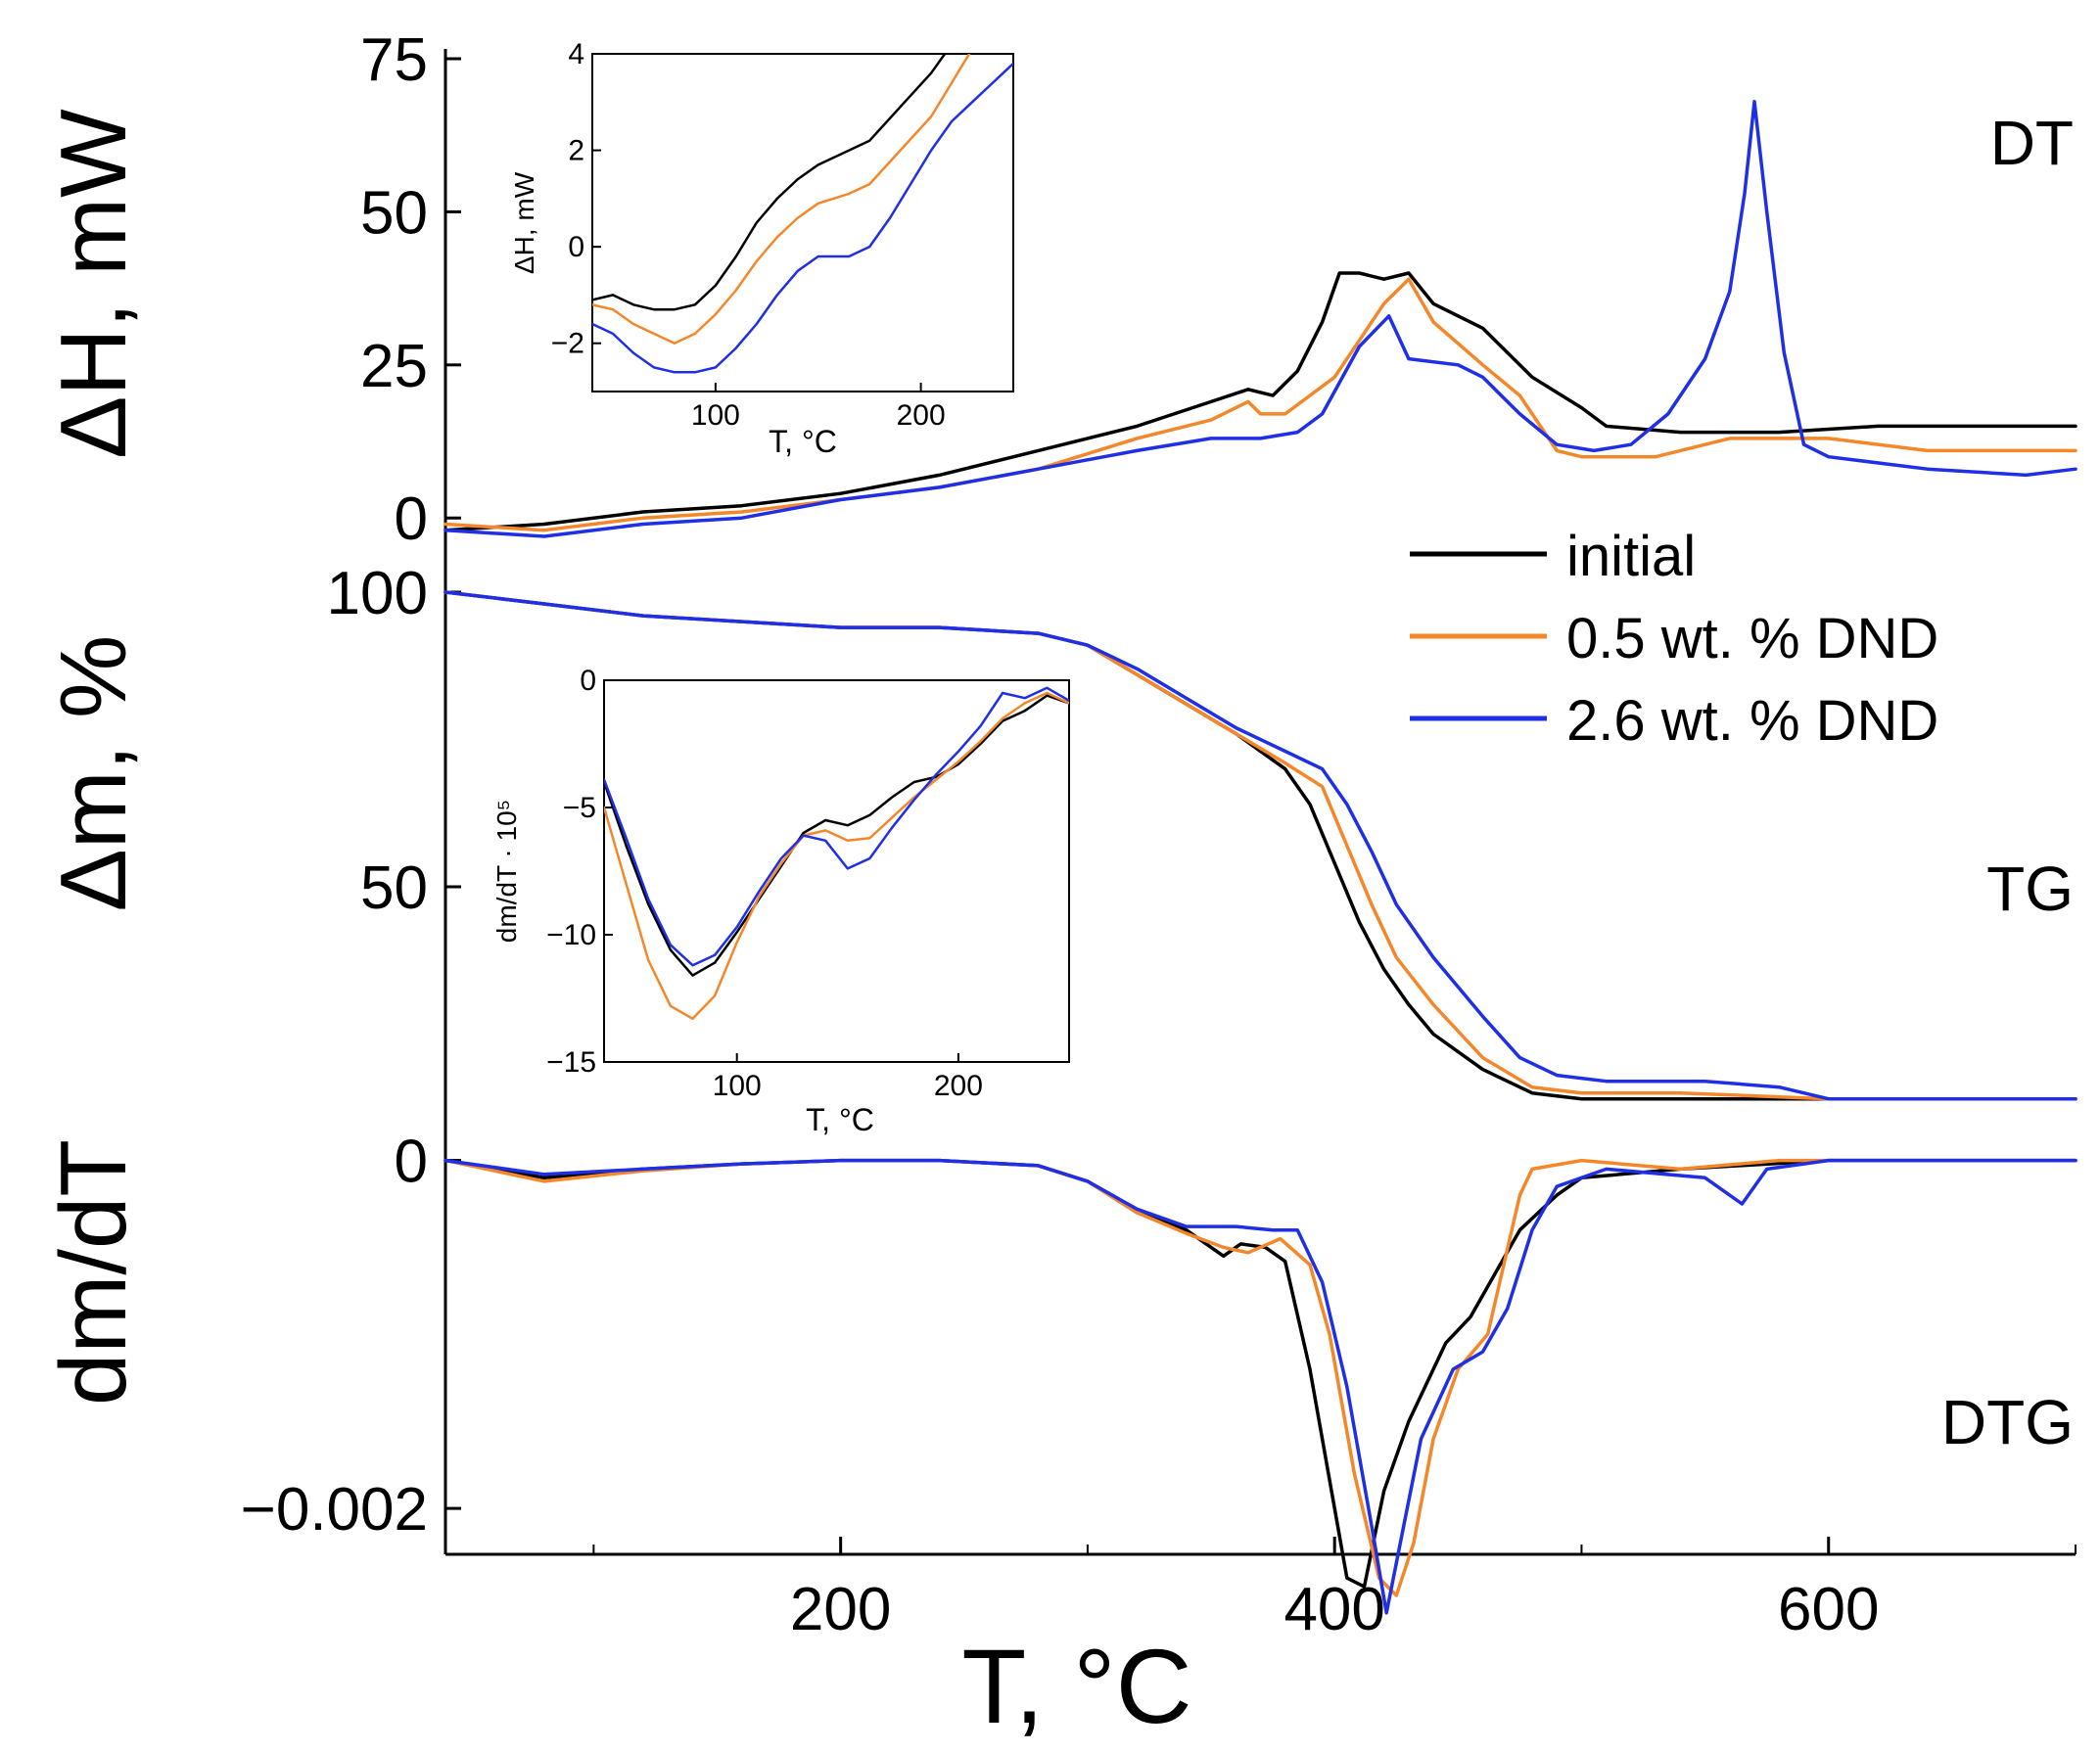  Describe the element at coordinates (1076, 1686) in the screenshot. I see `main-xlabel: T, °C` at that location.